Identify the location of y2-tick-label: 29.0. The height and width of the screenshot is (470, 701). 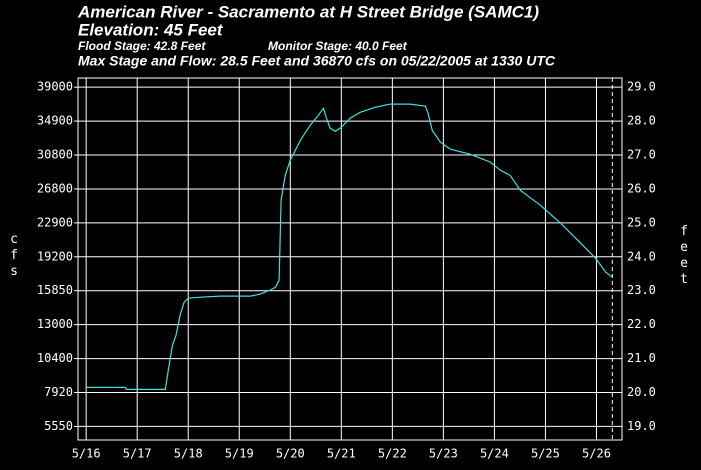
(641, 87).